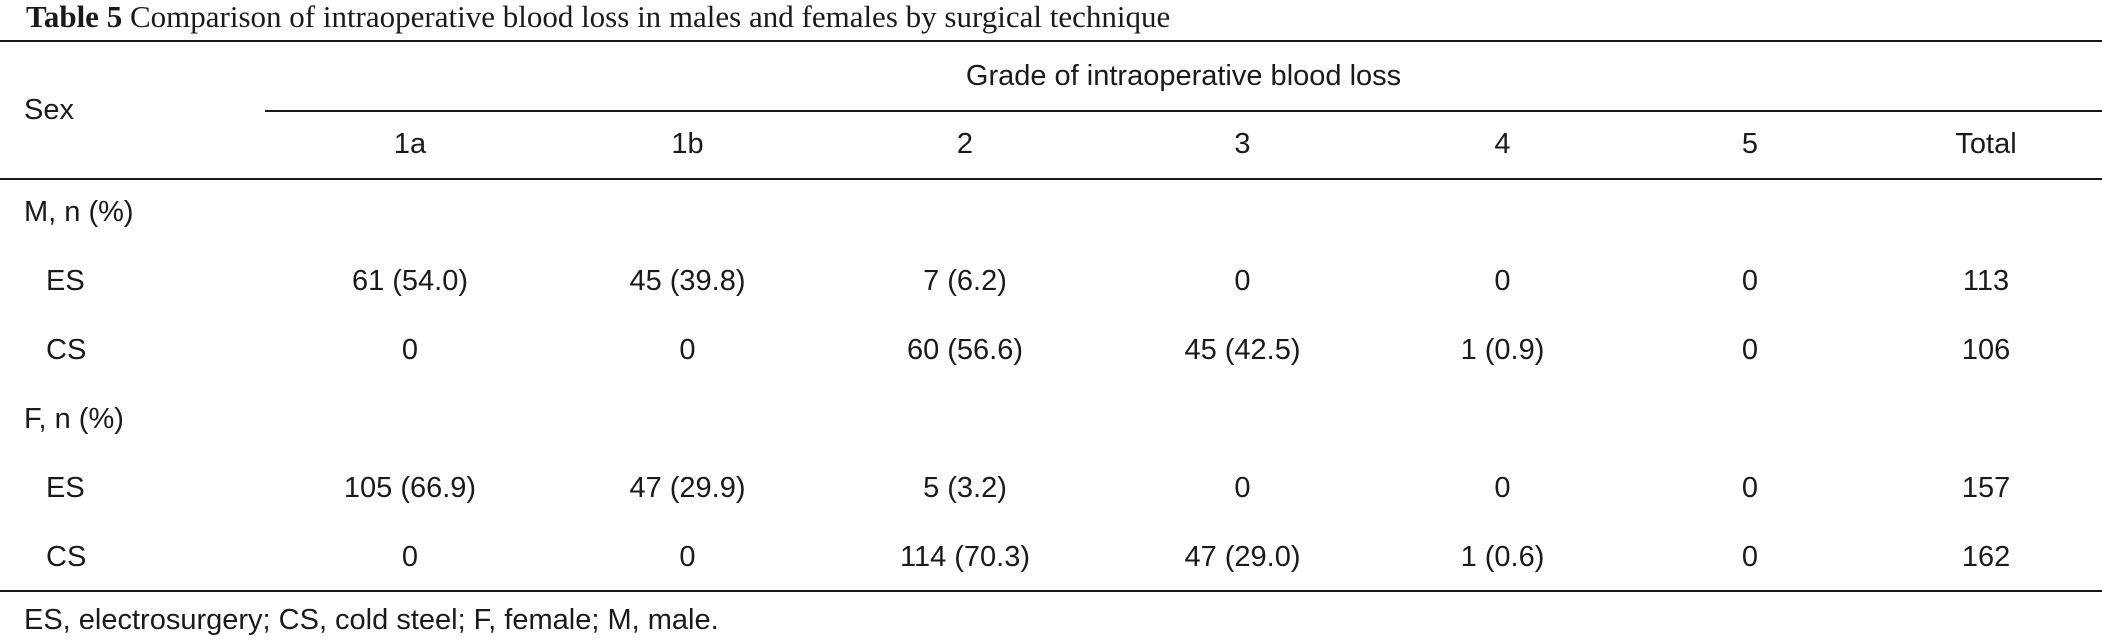 Image resolution: width=2102 pixels, height=641 pixels. Describe the element at coordinates (1183, 111) in the screenshot. I see `group-header-rule` at that location.